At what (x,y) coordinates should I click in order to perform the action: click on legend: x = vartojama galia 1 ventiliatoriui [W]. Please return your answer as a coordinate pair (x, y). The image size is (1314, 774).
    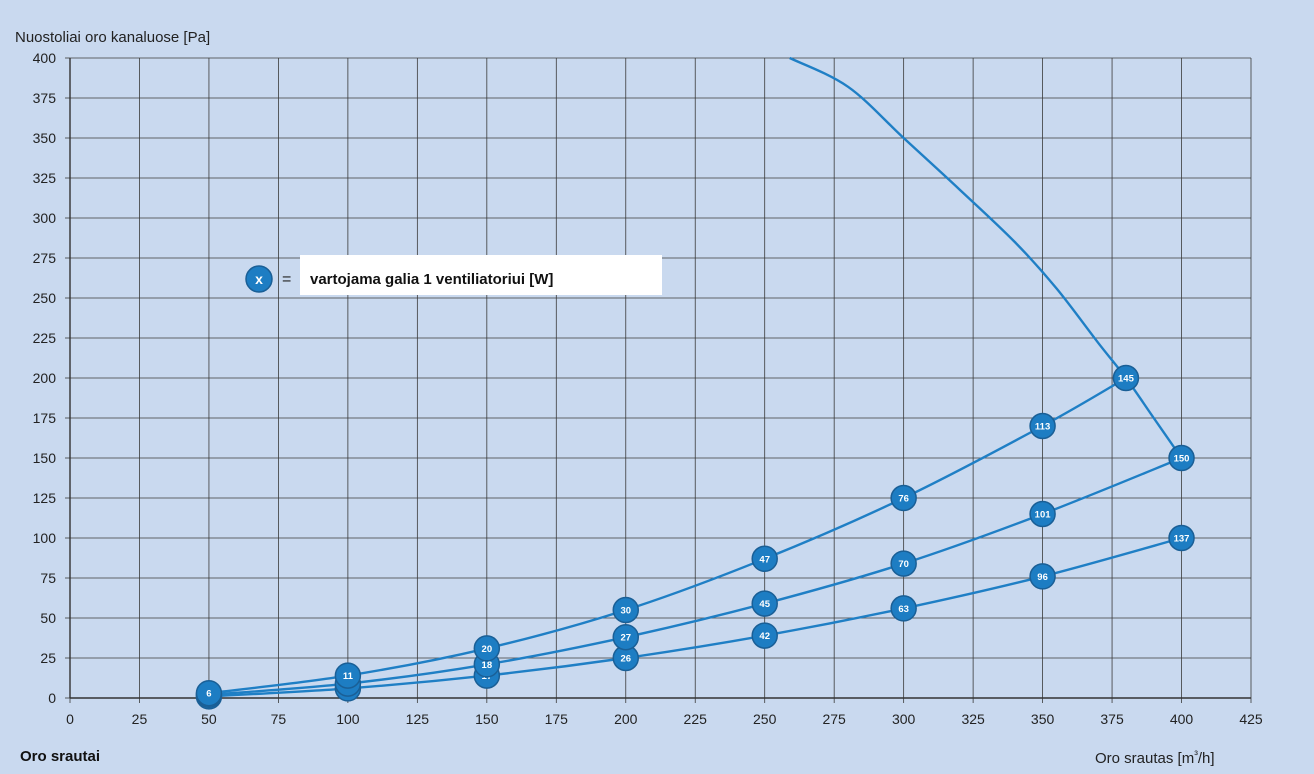
    Looking at the image, I should click on (453, 275).